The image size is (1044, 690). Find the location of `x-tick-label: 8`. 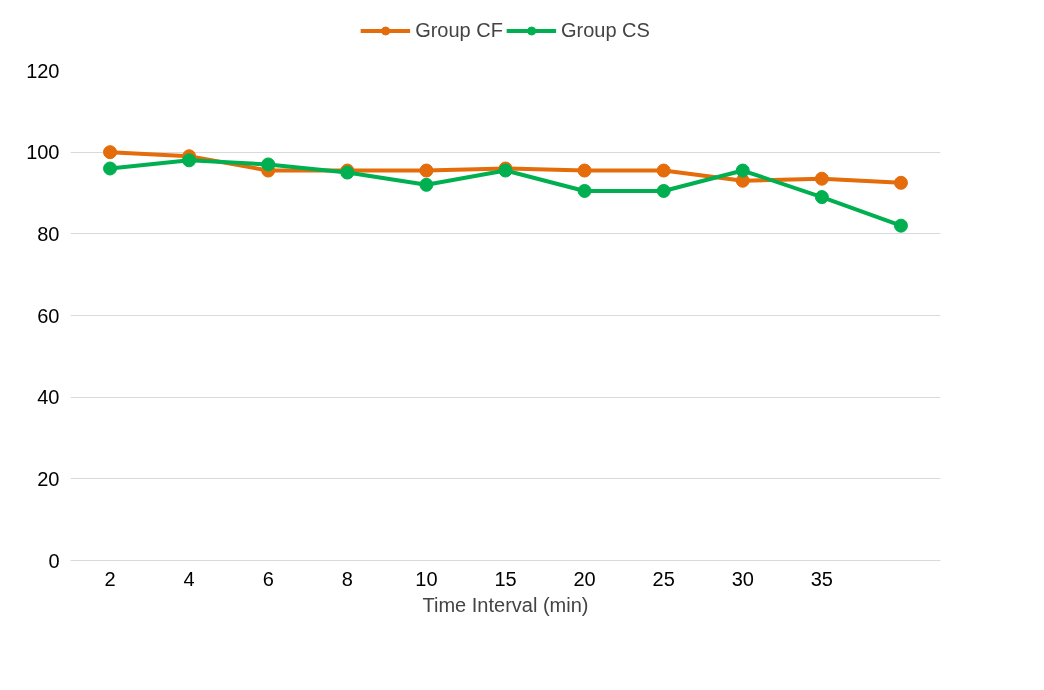

x-tick-label: 8 is located at coordinates (347, 578).